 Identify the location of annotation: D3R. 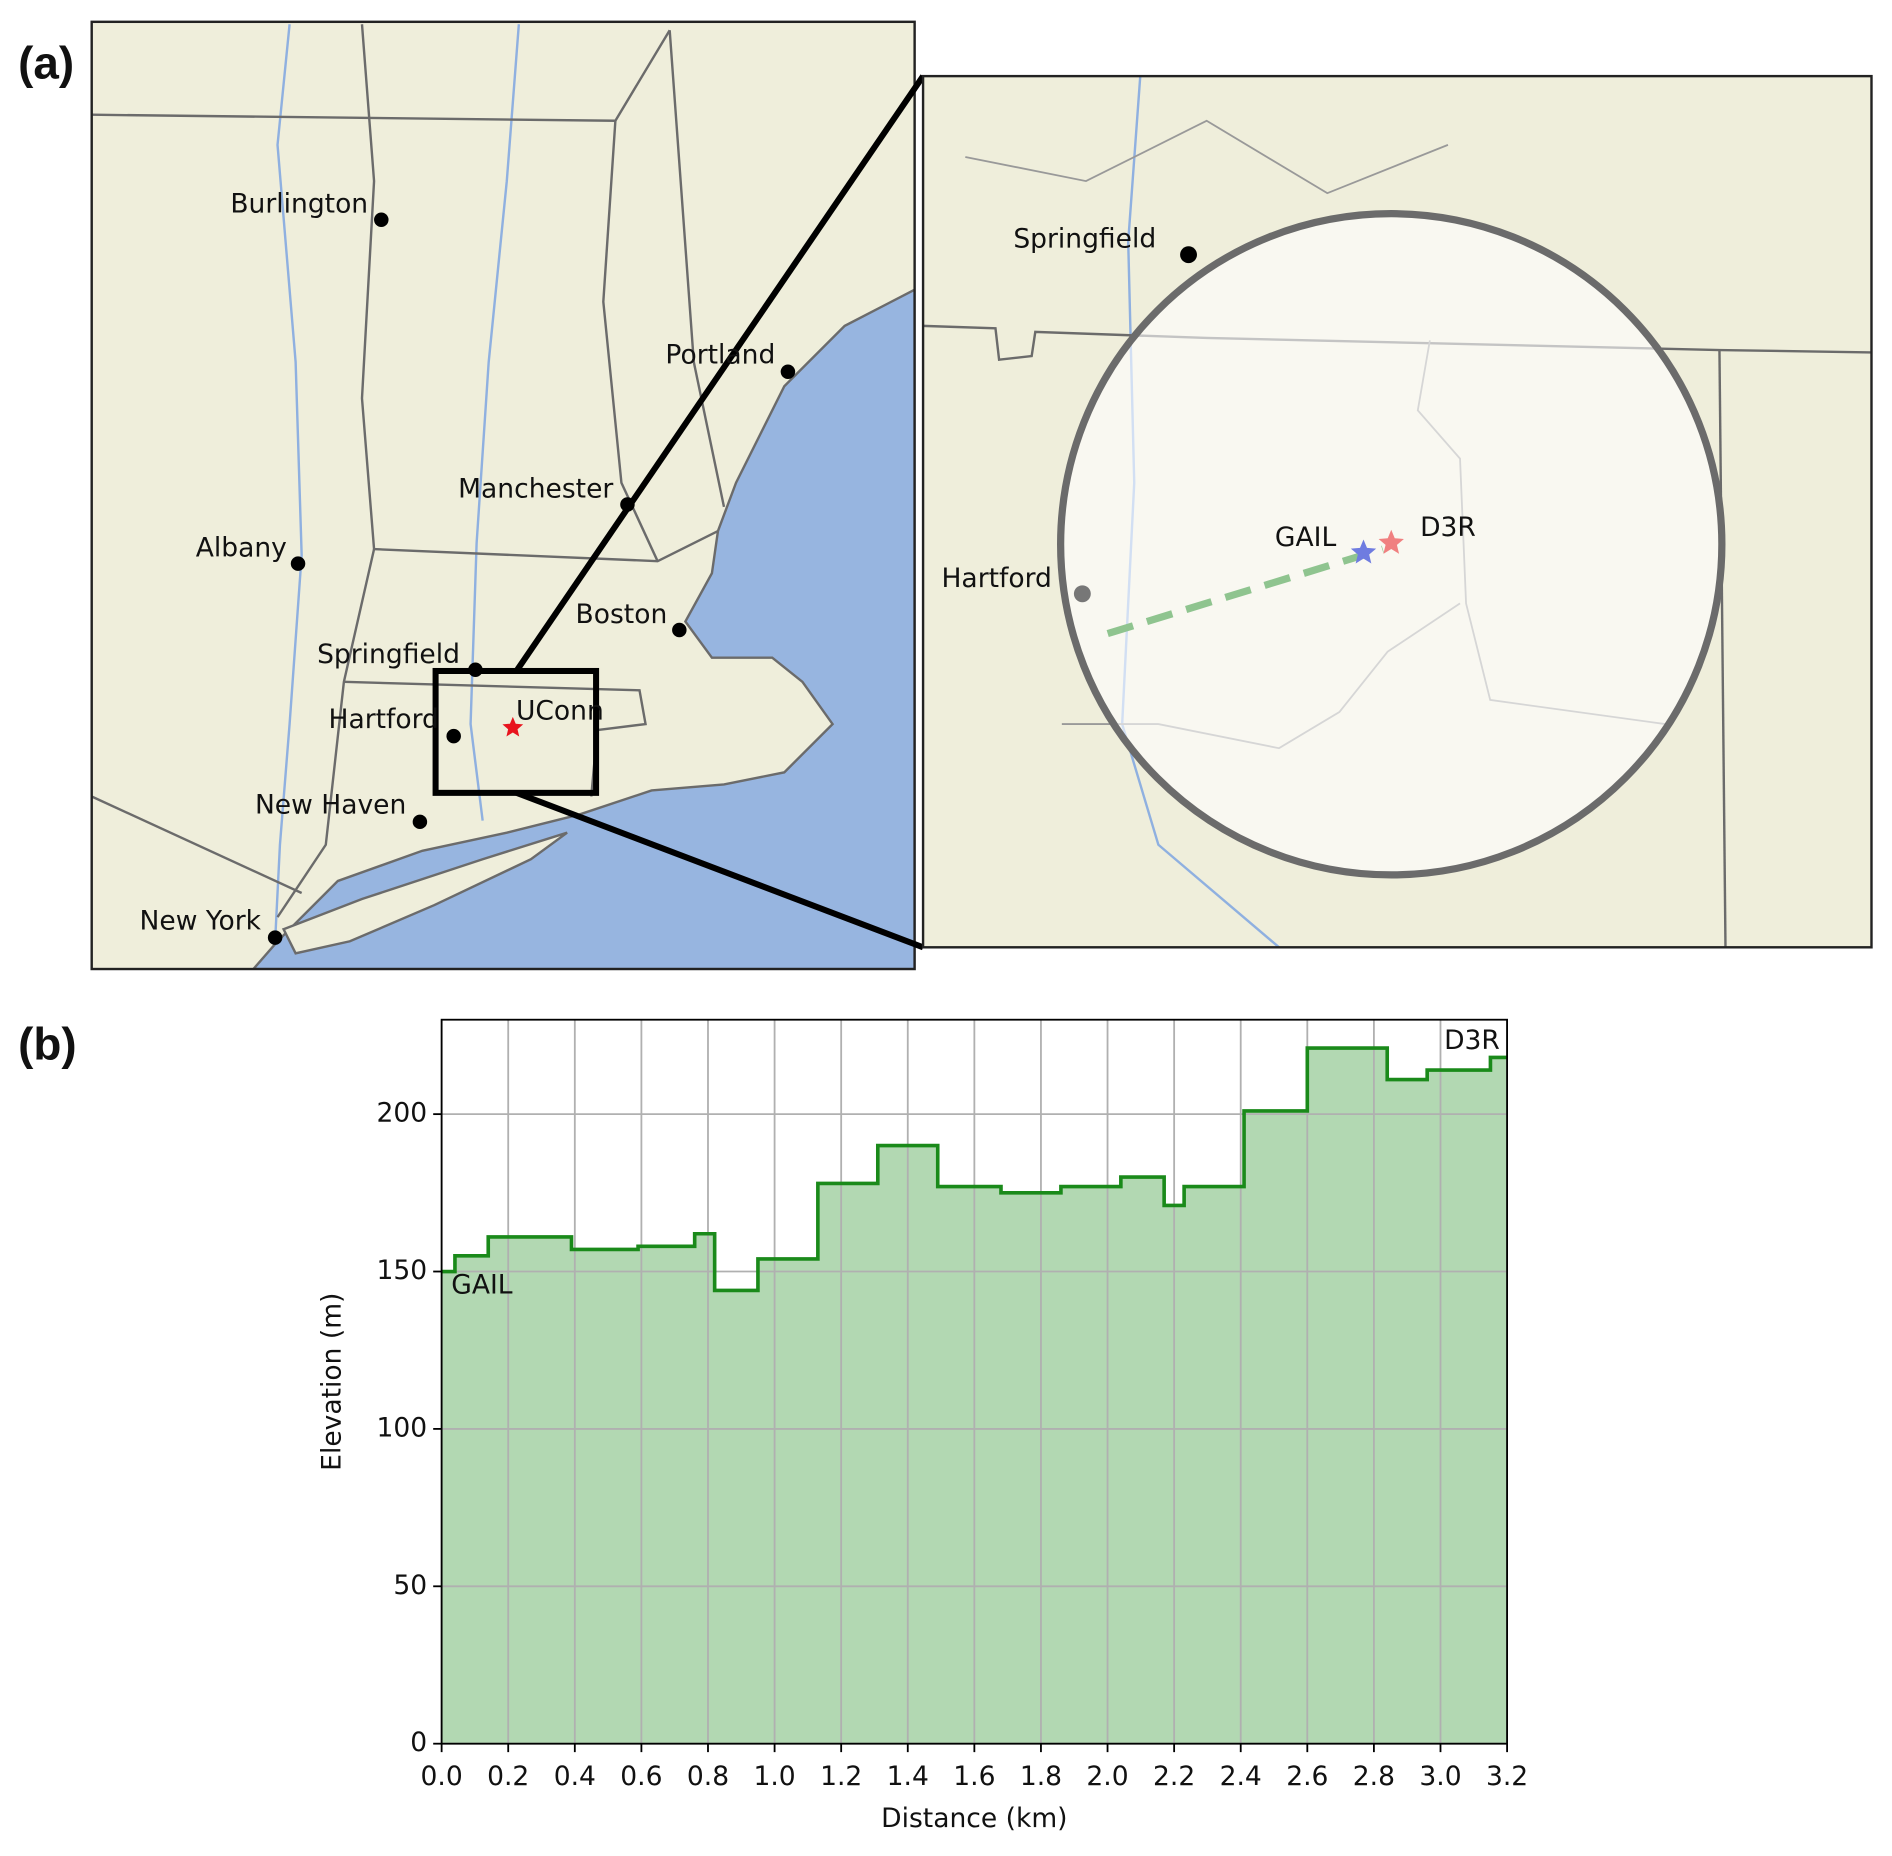
(1472, 1040).